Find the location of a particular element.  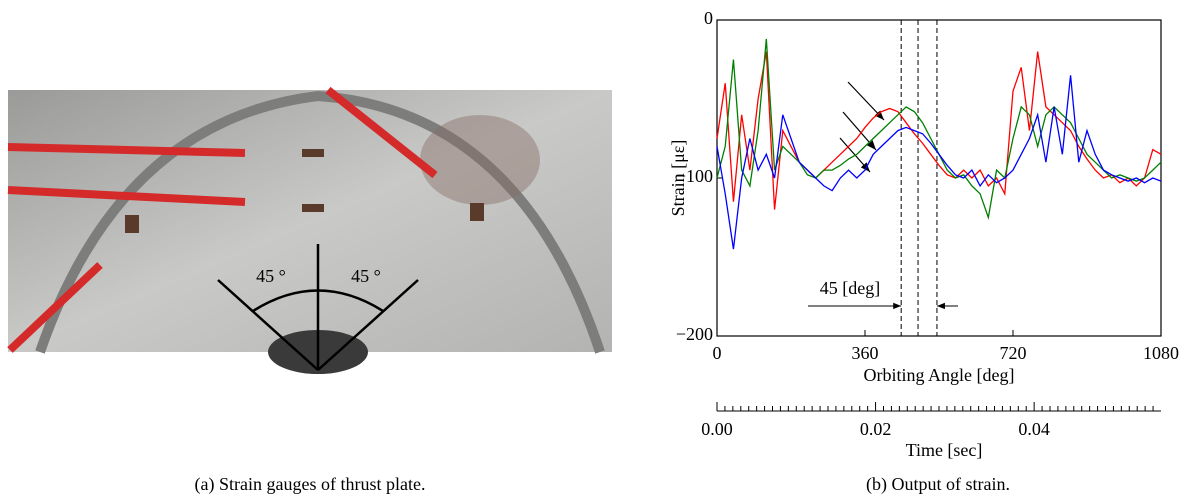

annotation: 45 [deg] is located at coordinates (850, 288).